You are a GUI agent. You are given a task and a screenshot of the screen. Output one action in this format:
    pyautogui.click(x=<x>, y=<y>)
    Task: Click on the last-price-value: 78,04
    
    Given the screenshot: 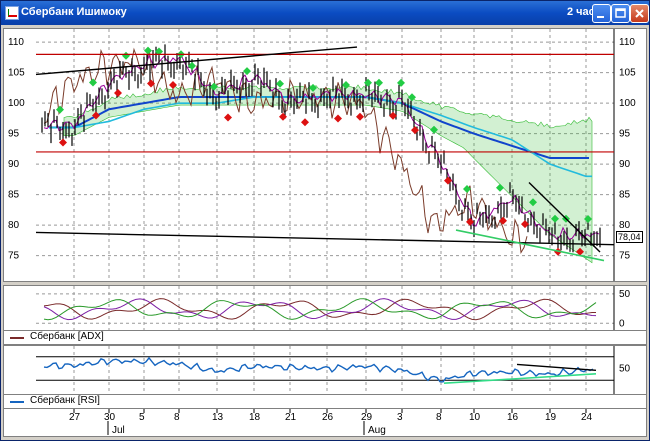 What is the action you would take?
    pyautogui.click(x=629, y=237)
    